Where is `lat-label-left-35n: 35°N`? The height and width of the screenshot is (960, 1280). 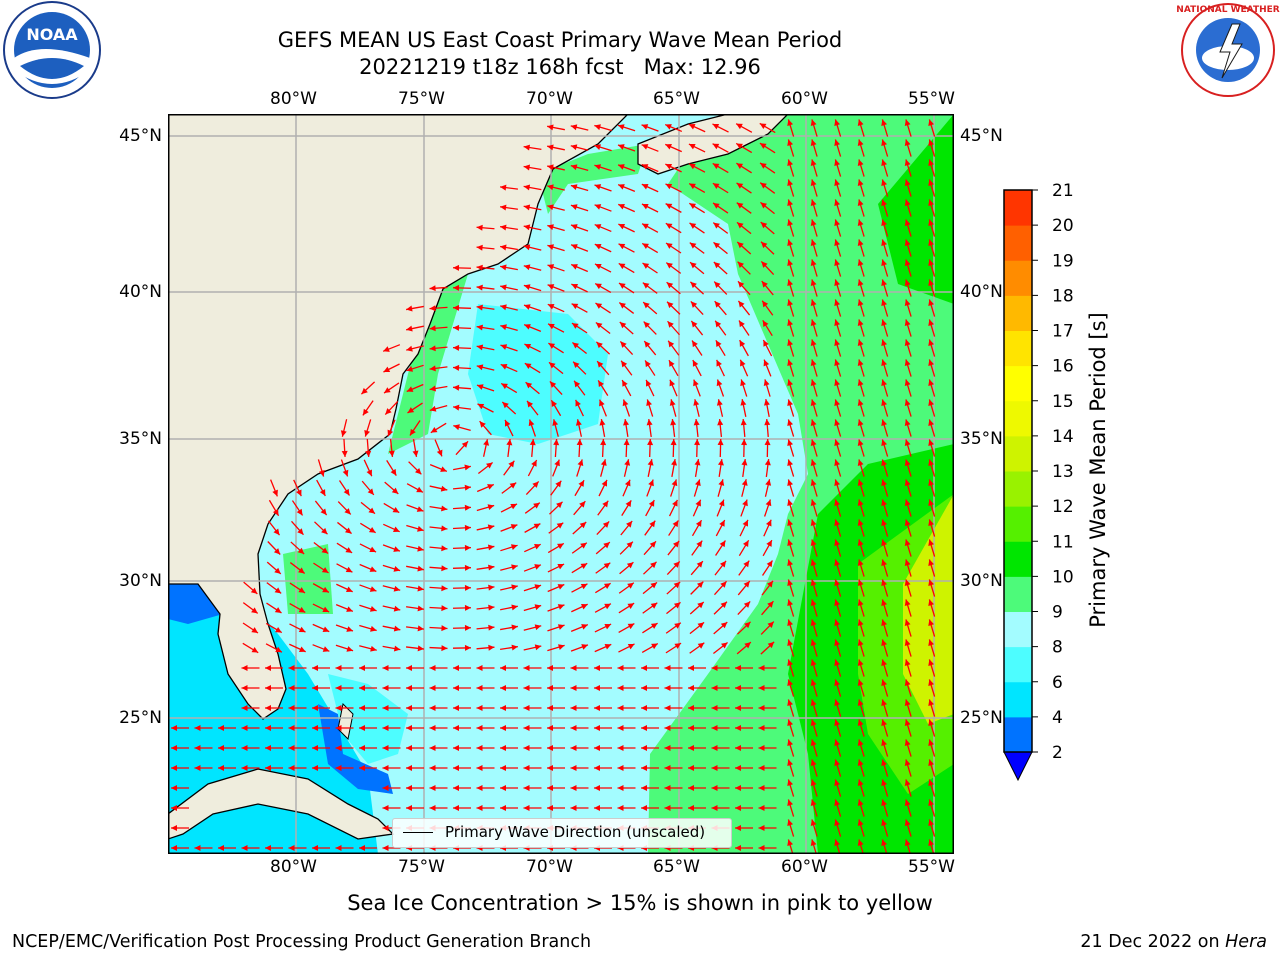
lat-label-left-35n: 35°N is located at coordinates (140, 439).